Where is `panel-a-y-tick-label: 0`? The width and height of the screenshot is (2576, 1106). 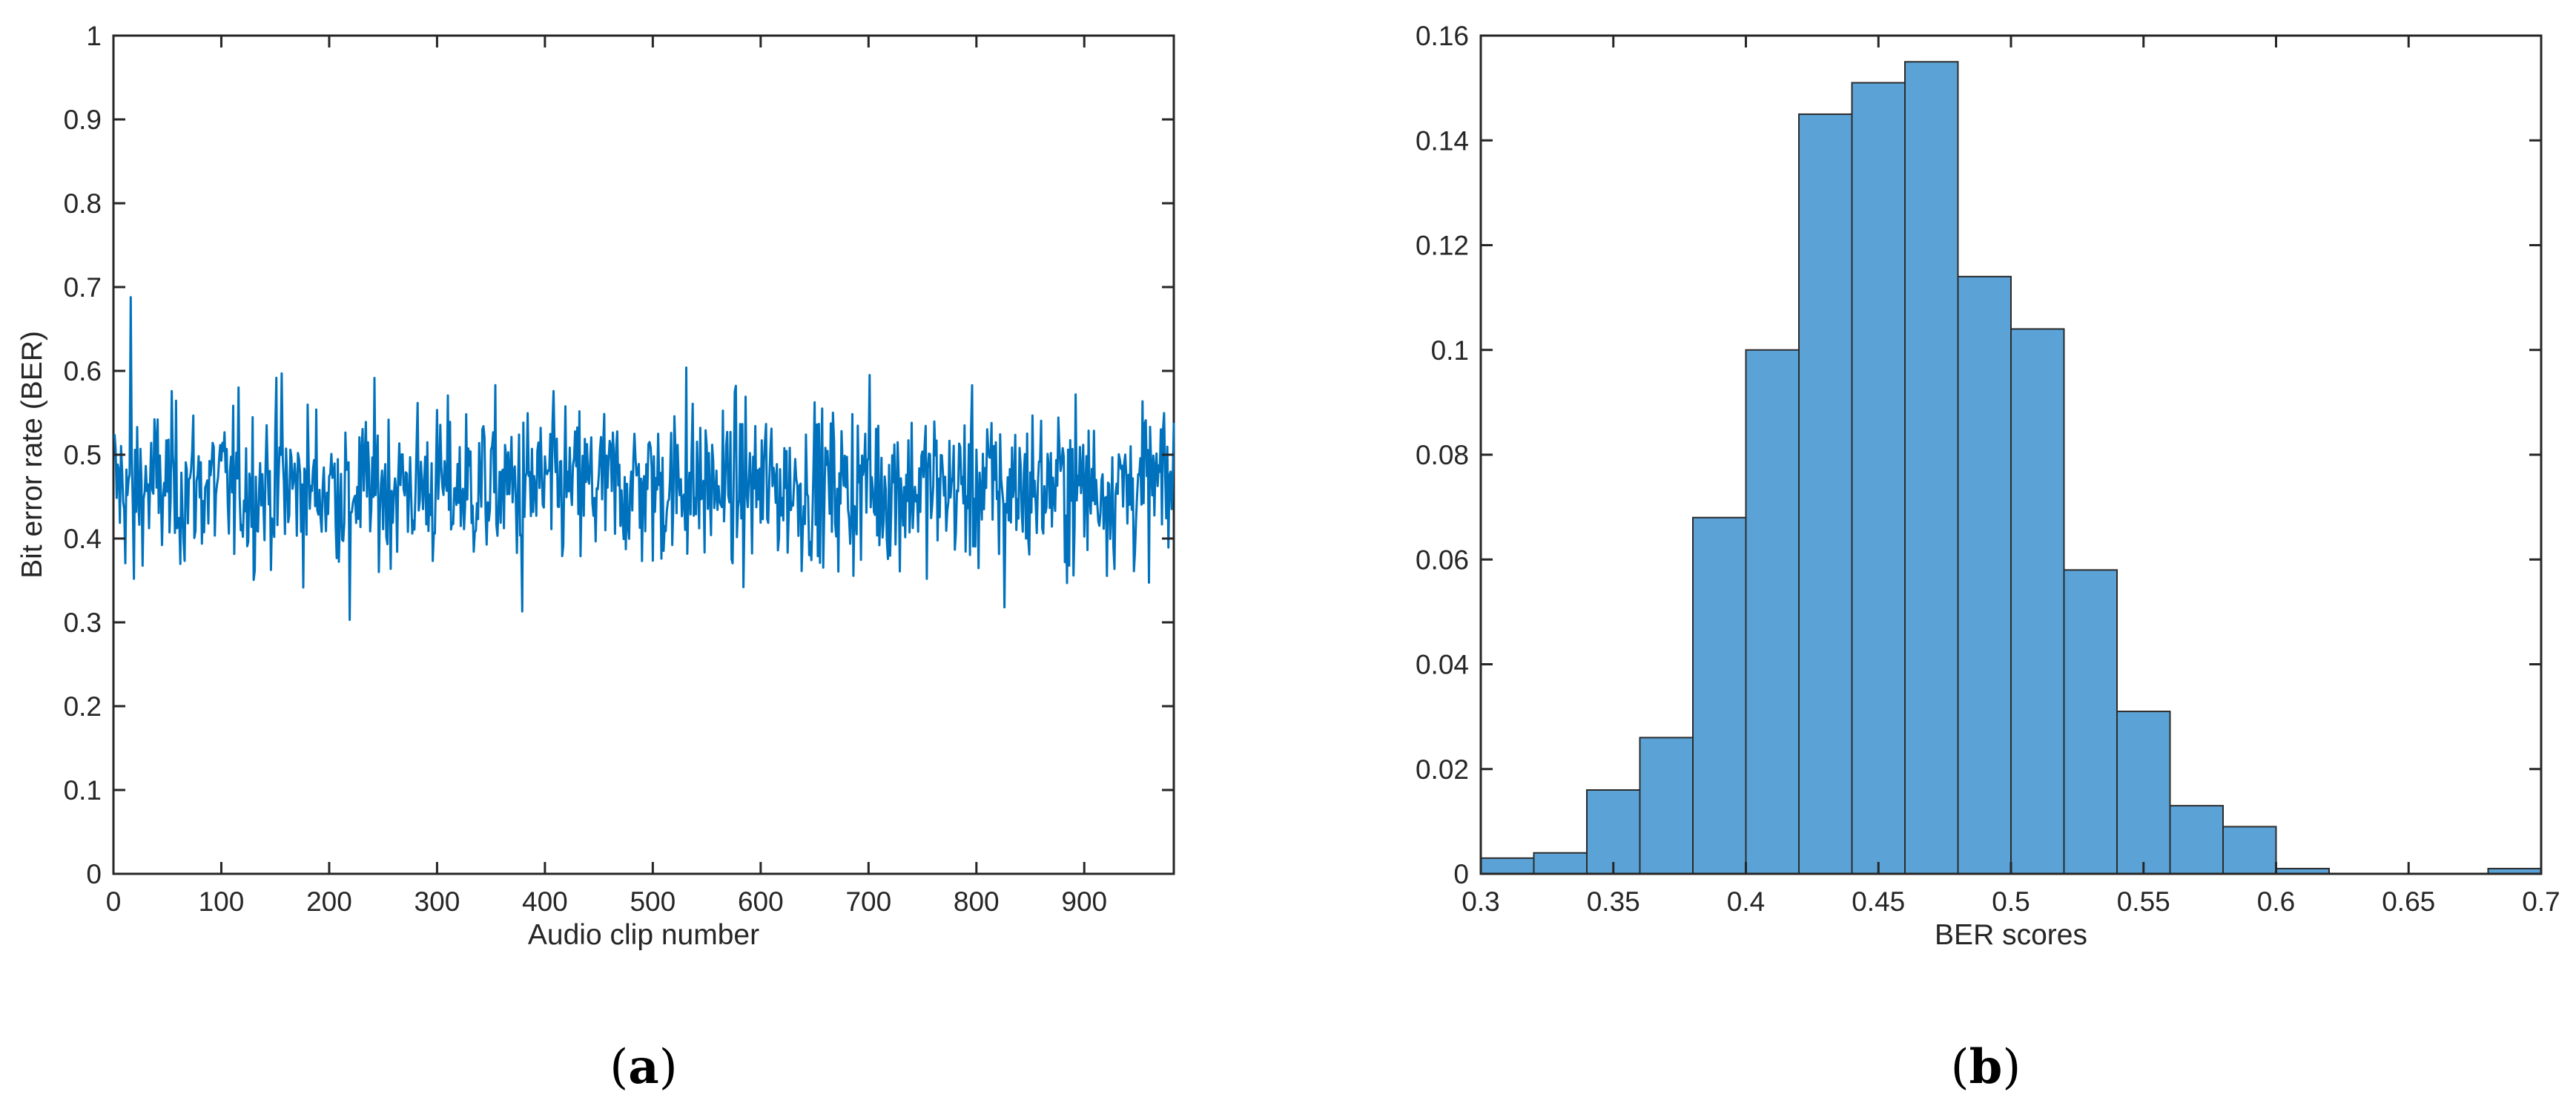 panel-a-y-tick-label: 0 is located at coordinates (94, 874).